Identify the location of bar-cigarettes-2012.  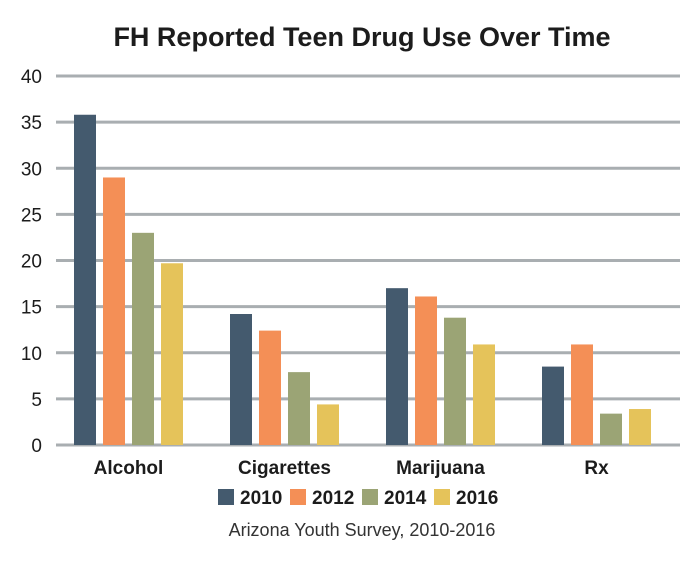
(270, 387).